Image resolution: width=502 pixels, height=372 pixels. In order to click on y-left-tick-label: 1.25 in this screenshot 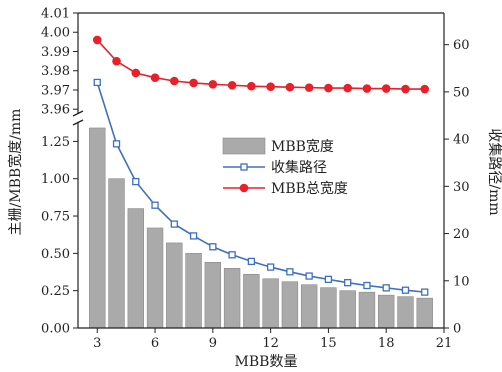, I will do `click(55, 142)`.